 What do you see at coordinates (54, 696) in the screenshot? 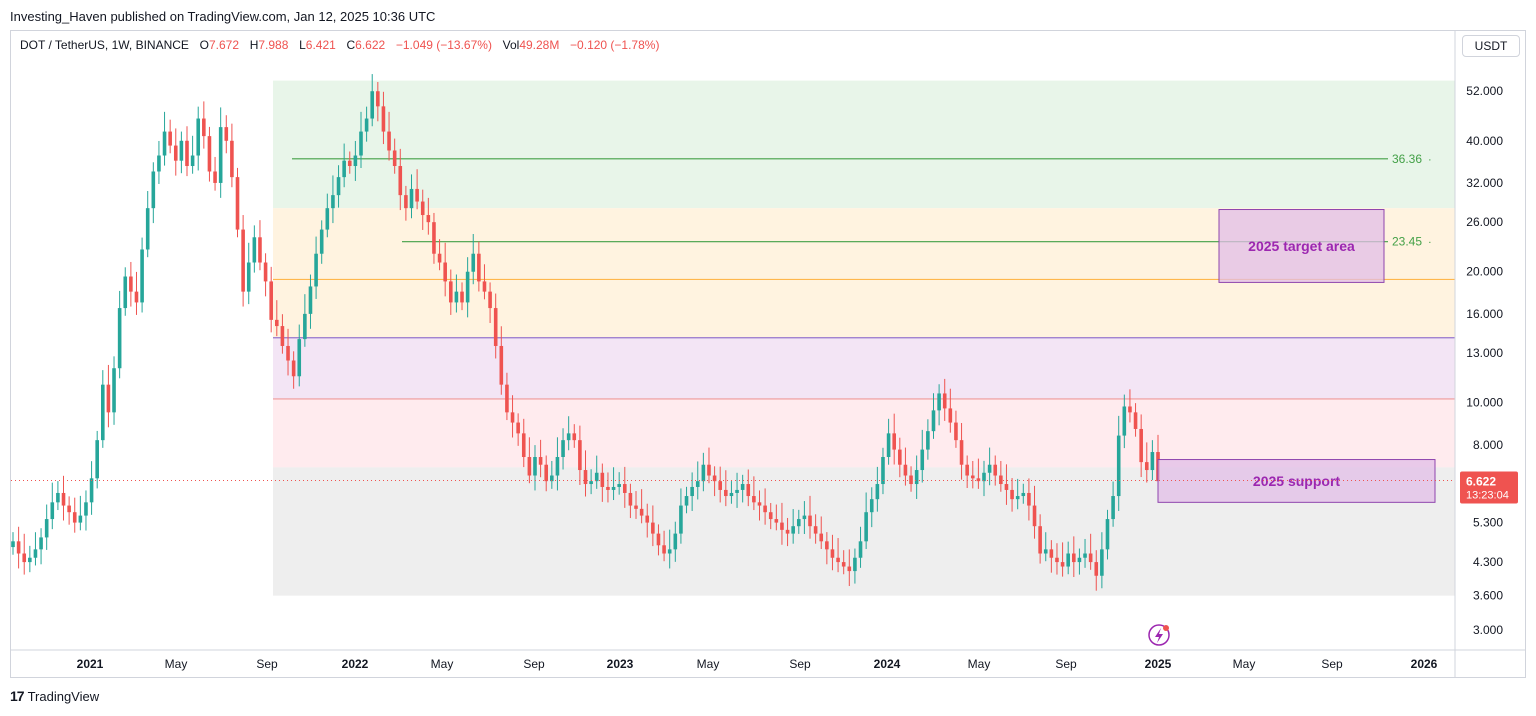
I see `tradingview-logo: 17 TradingView` at bounding box center [54, 696].